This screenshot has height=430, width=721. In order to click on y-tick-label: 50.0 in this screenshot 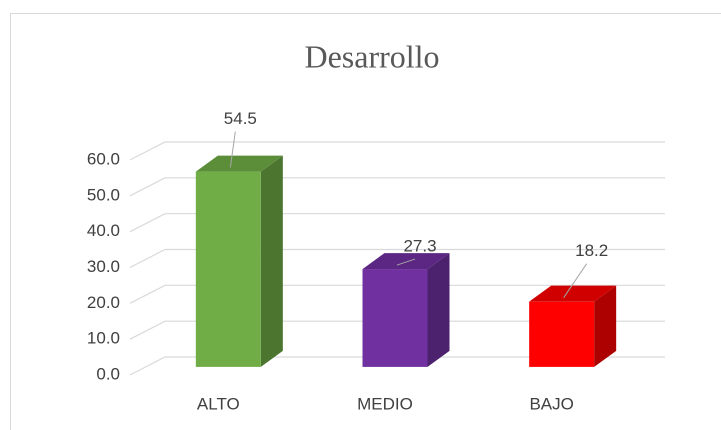, I will do `click(103, 194)`.